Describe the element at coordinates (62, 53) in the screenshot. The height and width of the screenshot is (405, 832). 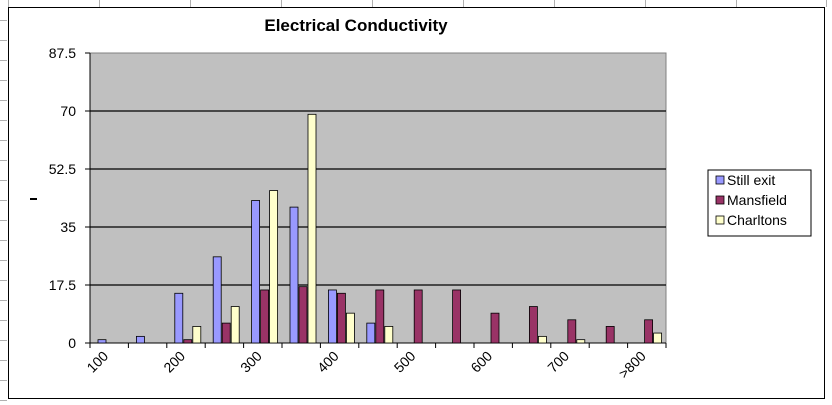
I see `y-tick-label: 87.5` at that location.